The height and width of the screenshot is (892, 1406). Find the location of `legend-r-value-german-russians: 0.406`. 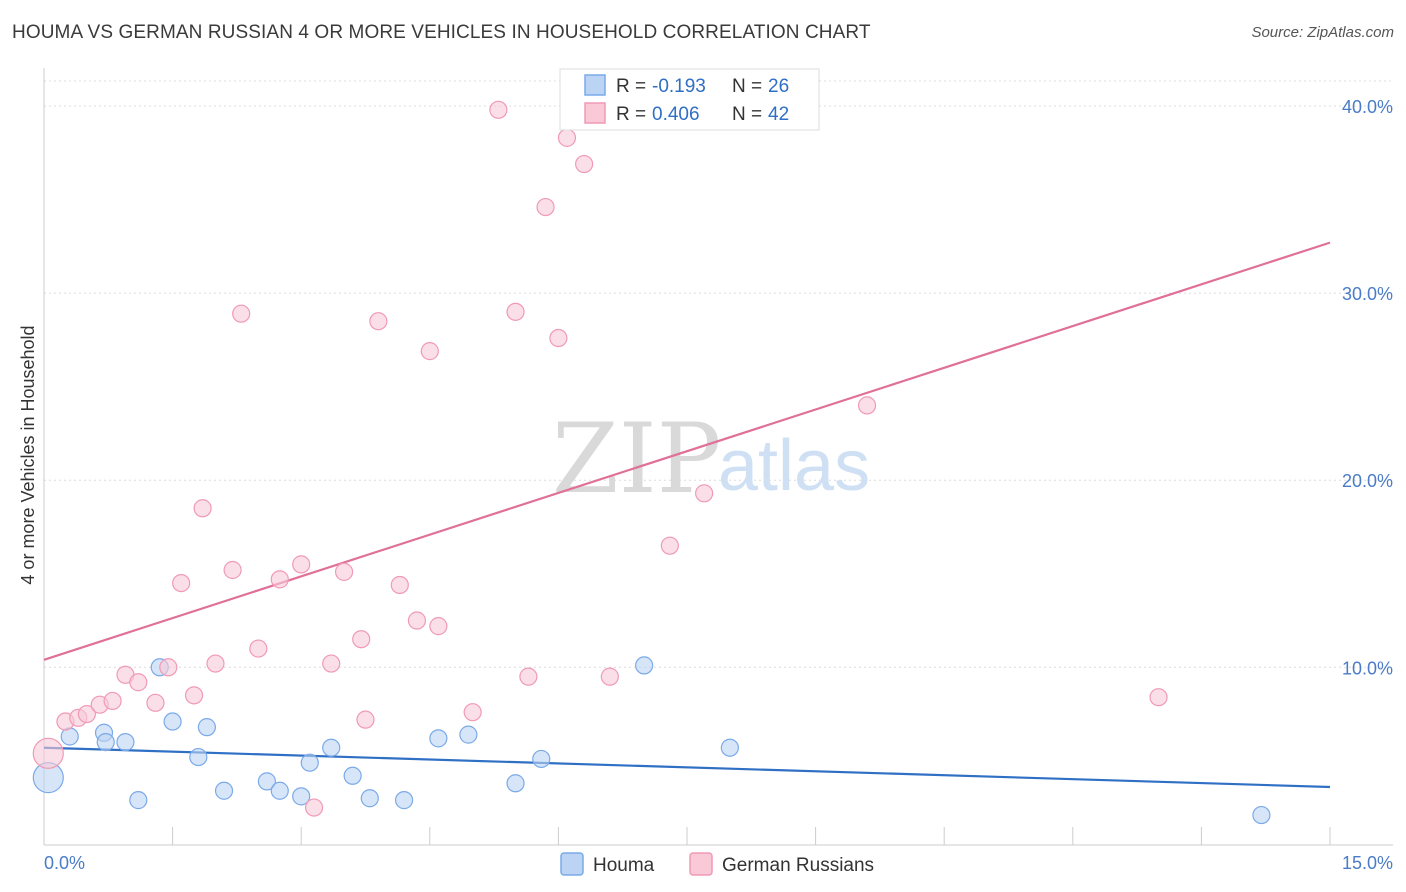

legend-r-value-german-russians: 0.406 is located at coordinates (676, 114).